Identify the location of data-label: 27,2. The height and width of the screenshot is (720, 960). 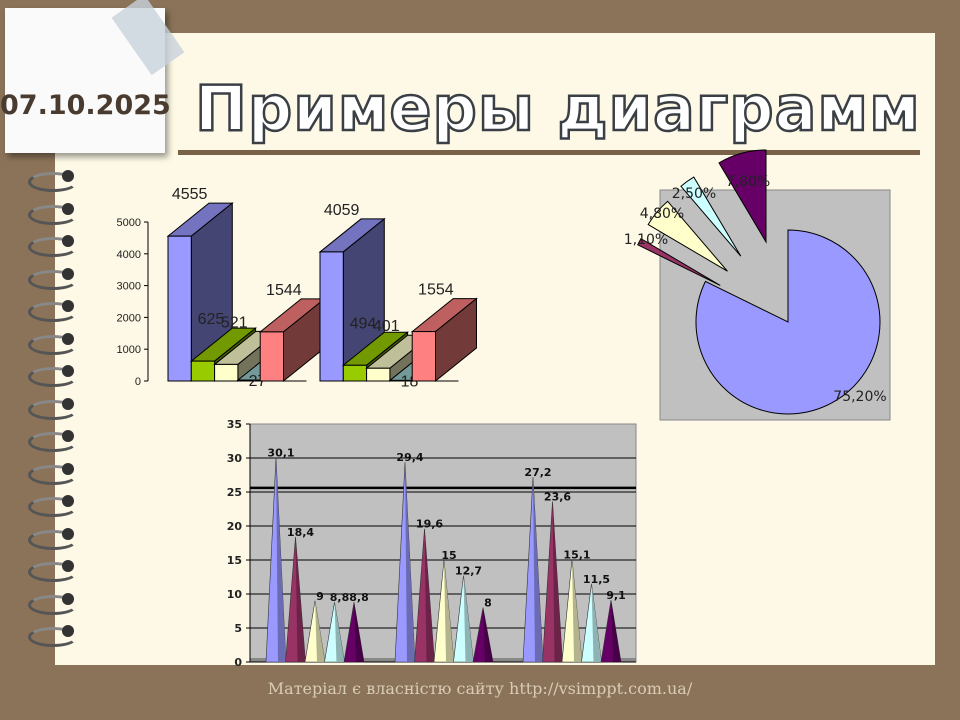
(537, 472).